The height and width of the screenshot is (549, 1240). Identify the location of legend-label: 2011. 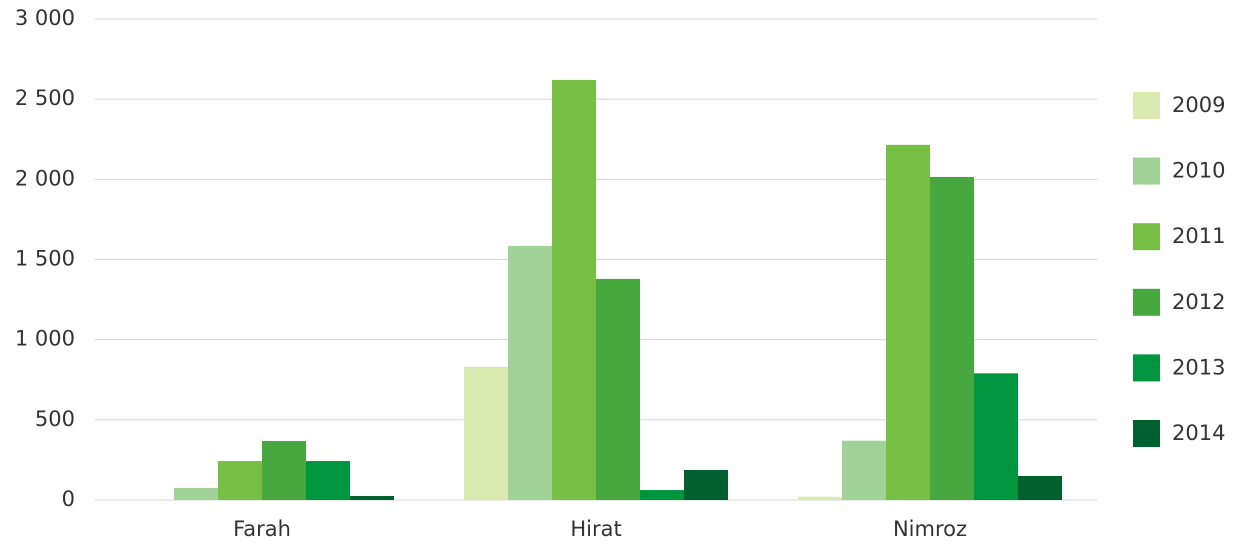
(1198, 236).